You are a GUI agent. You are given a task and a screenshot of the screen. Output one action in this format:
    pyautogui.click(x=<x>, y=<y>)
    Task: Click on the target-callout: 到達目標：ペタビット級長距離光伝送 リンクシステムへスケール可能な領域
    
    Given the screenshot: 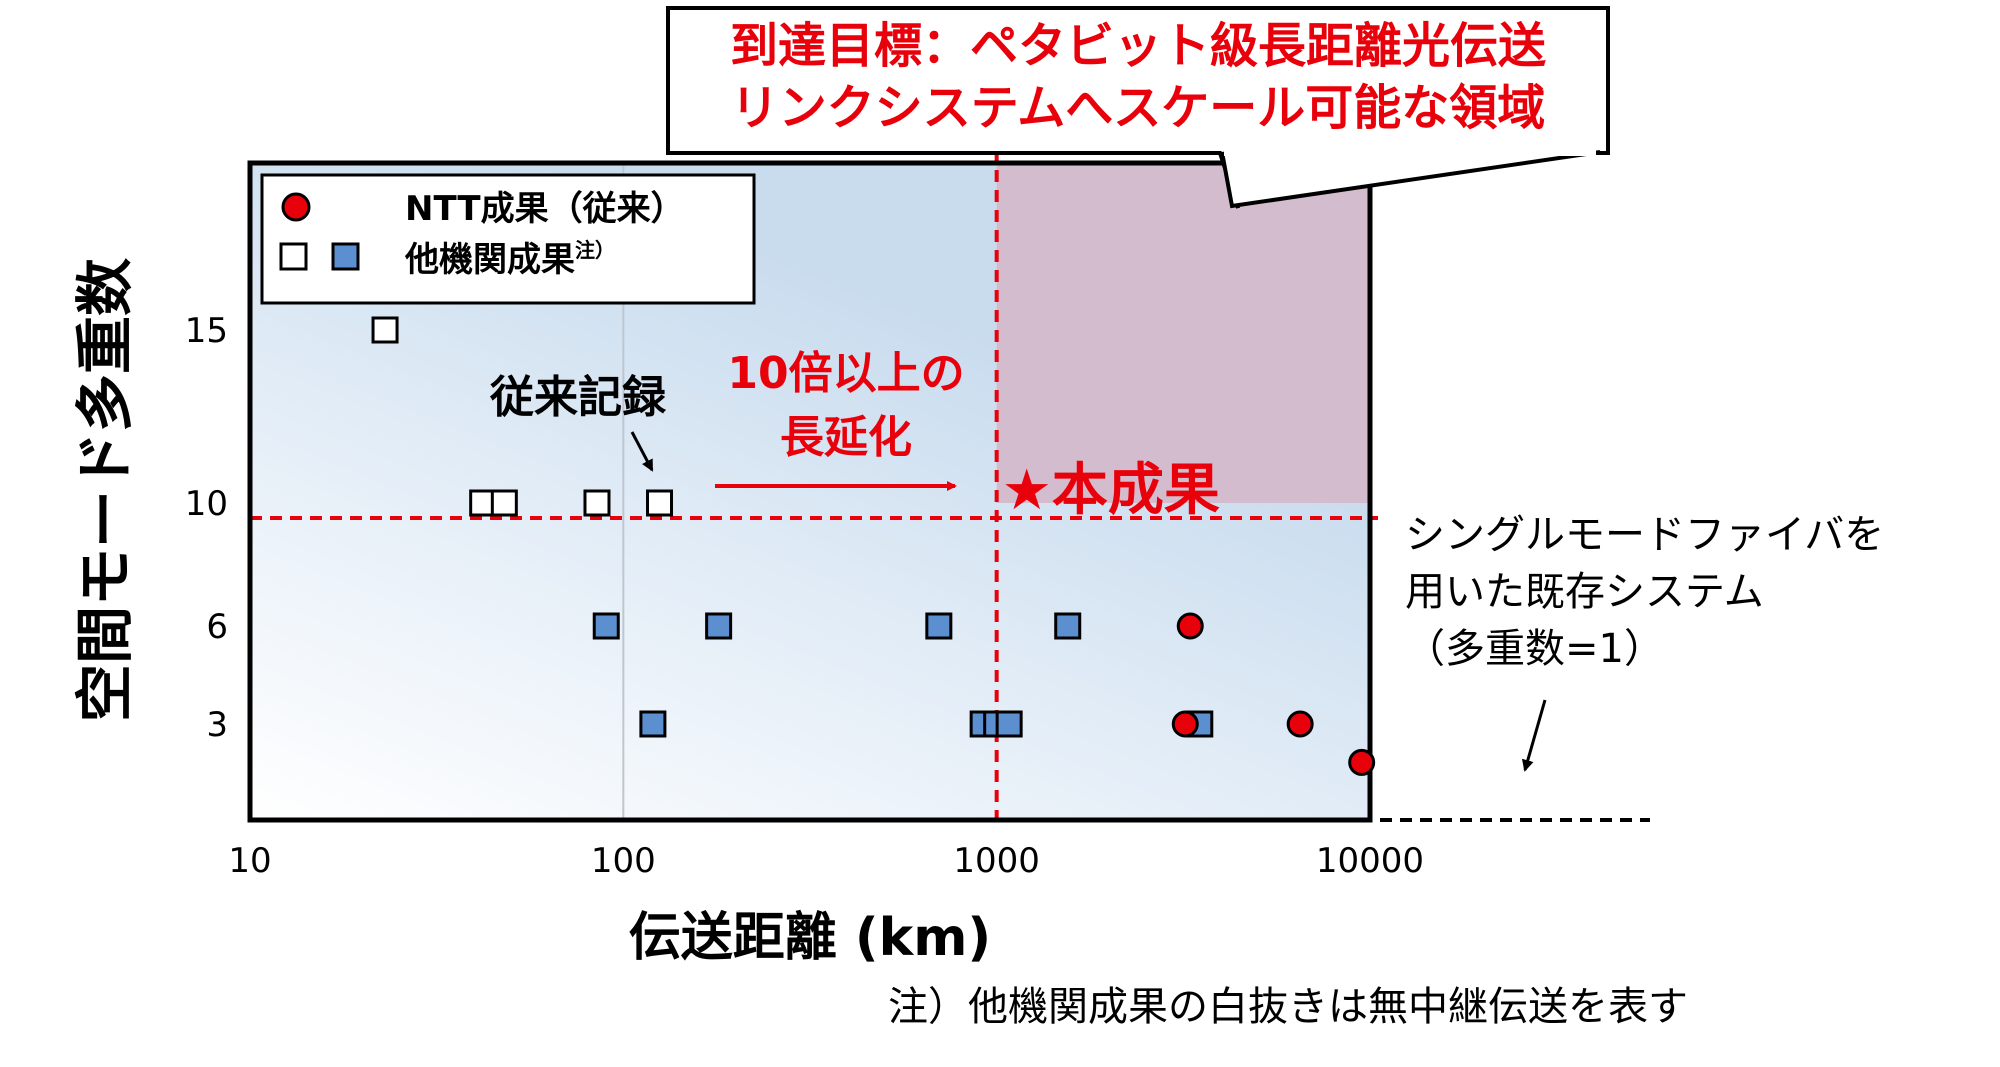 What is the action you would take?
    pyautogui.click(x=1138, y=107)
    